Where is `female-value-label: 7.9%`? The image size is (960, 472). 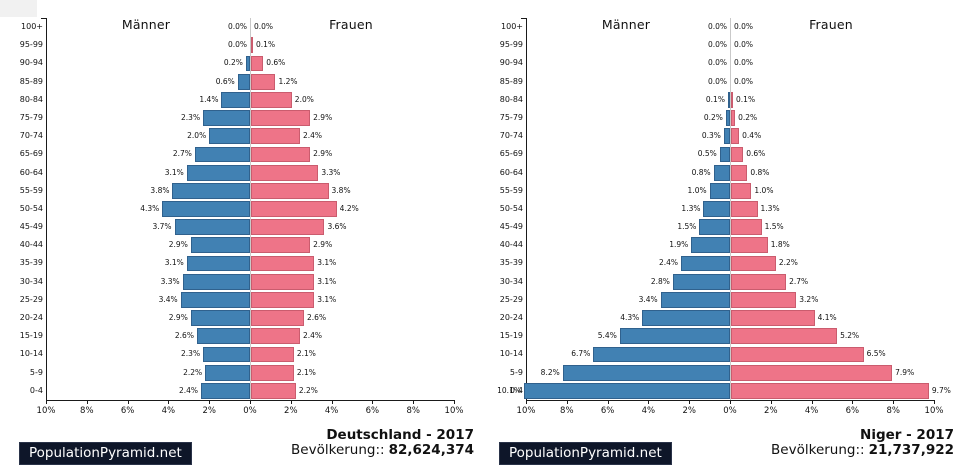
female-value-label: 7.9% is located at coordinates (905, 372).